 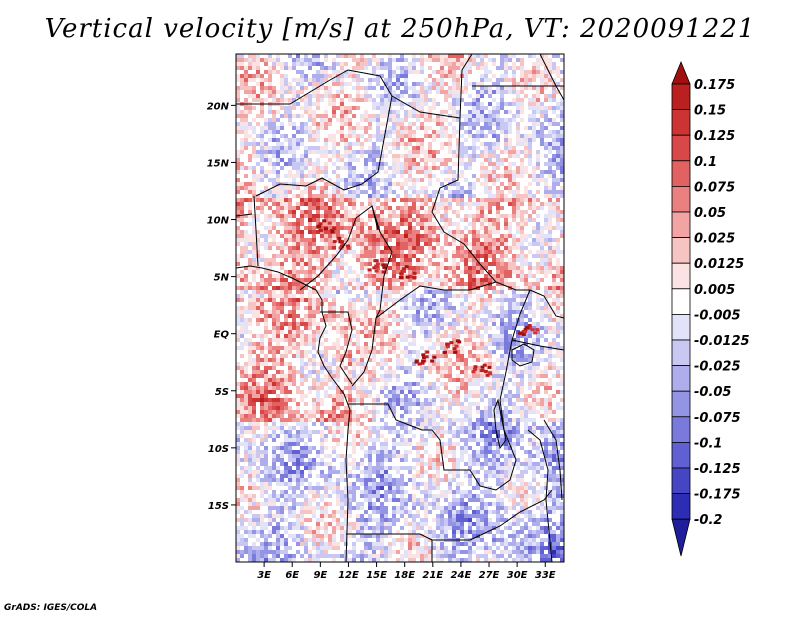 I want to click on colorbar-label: 0.1, so click(x=705, y=162).